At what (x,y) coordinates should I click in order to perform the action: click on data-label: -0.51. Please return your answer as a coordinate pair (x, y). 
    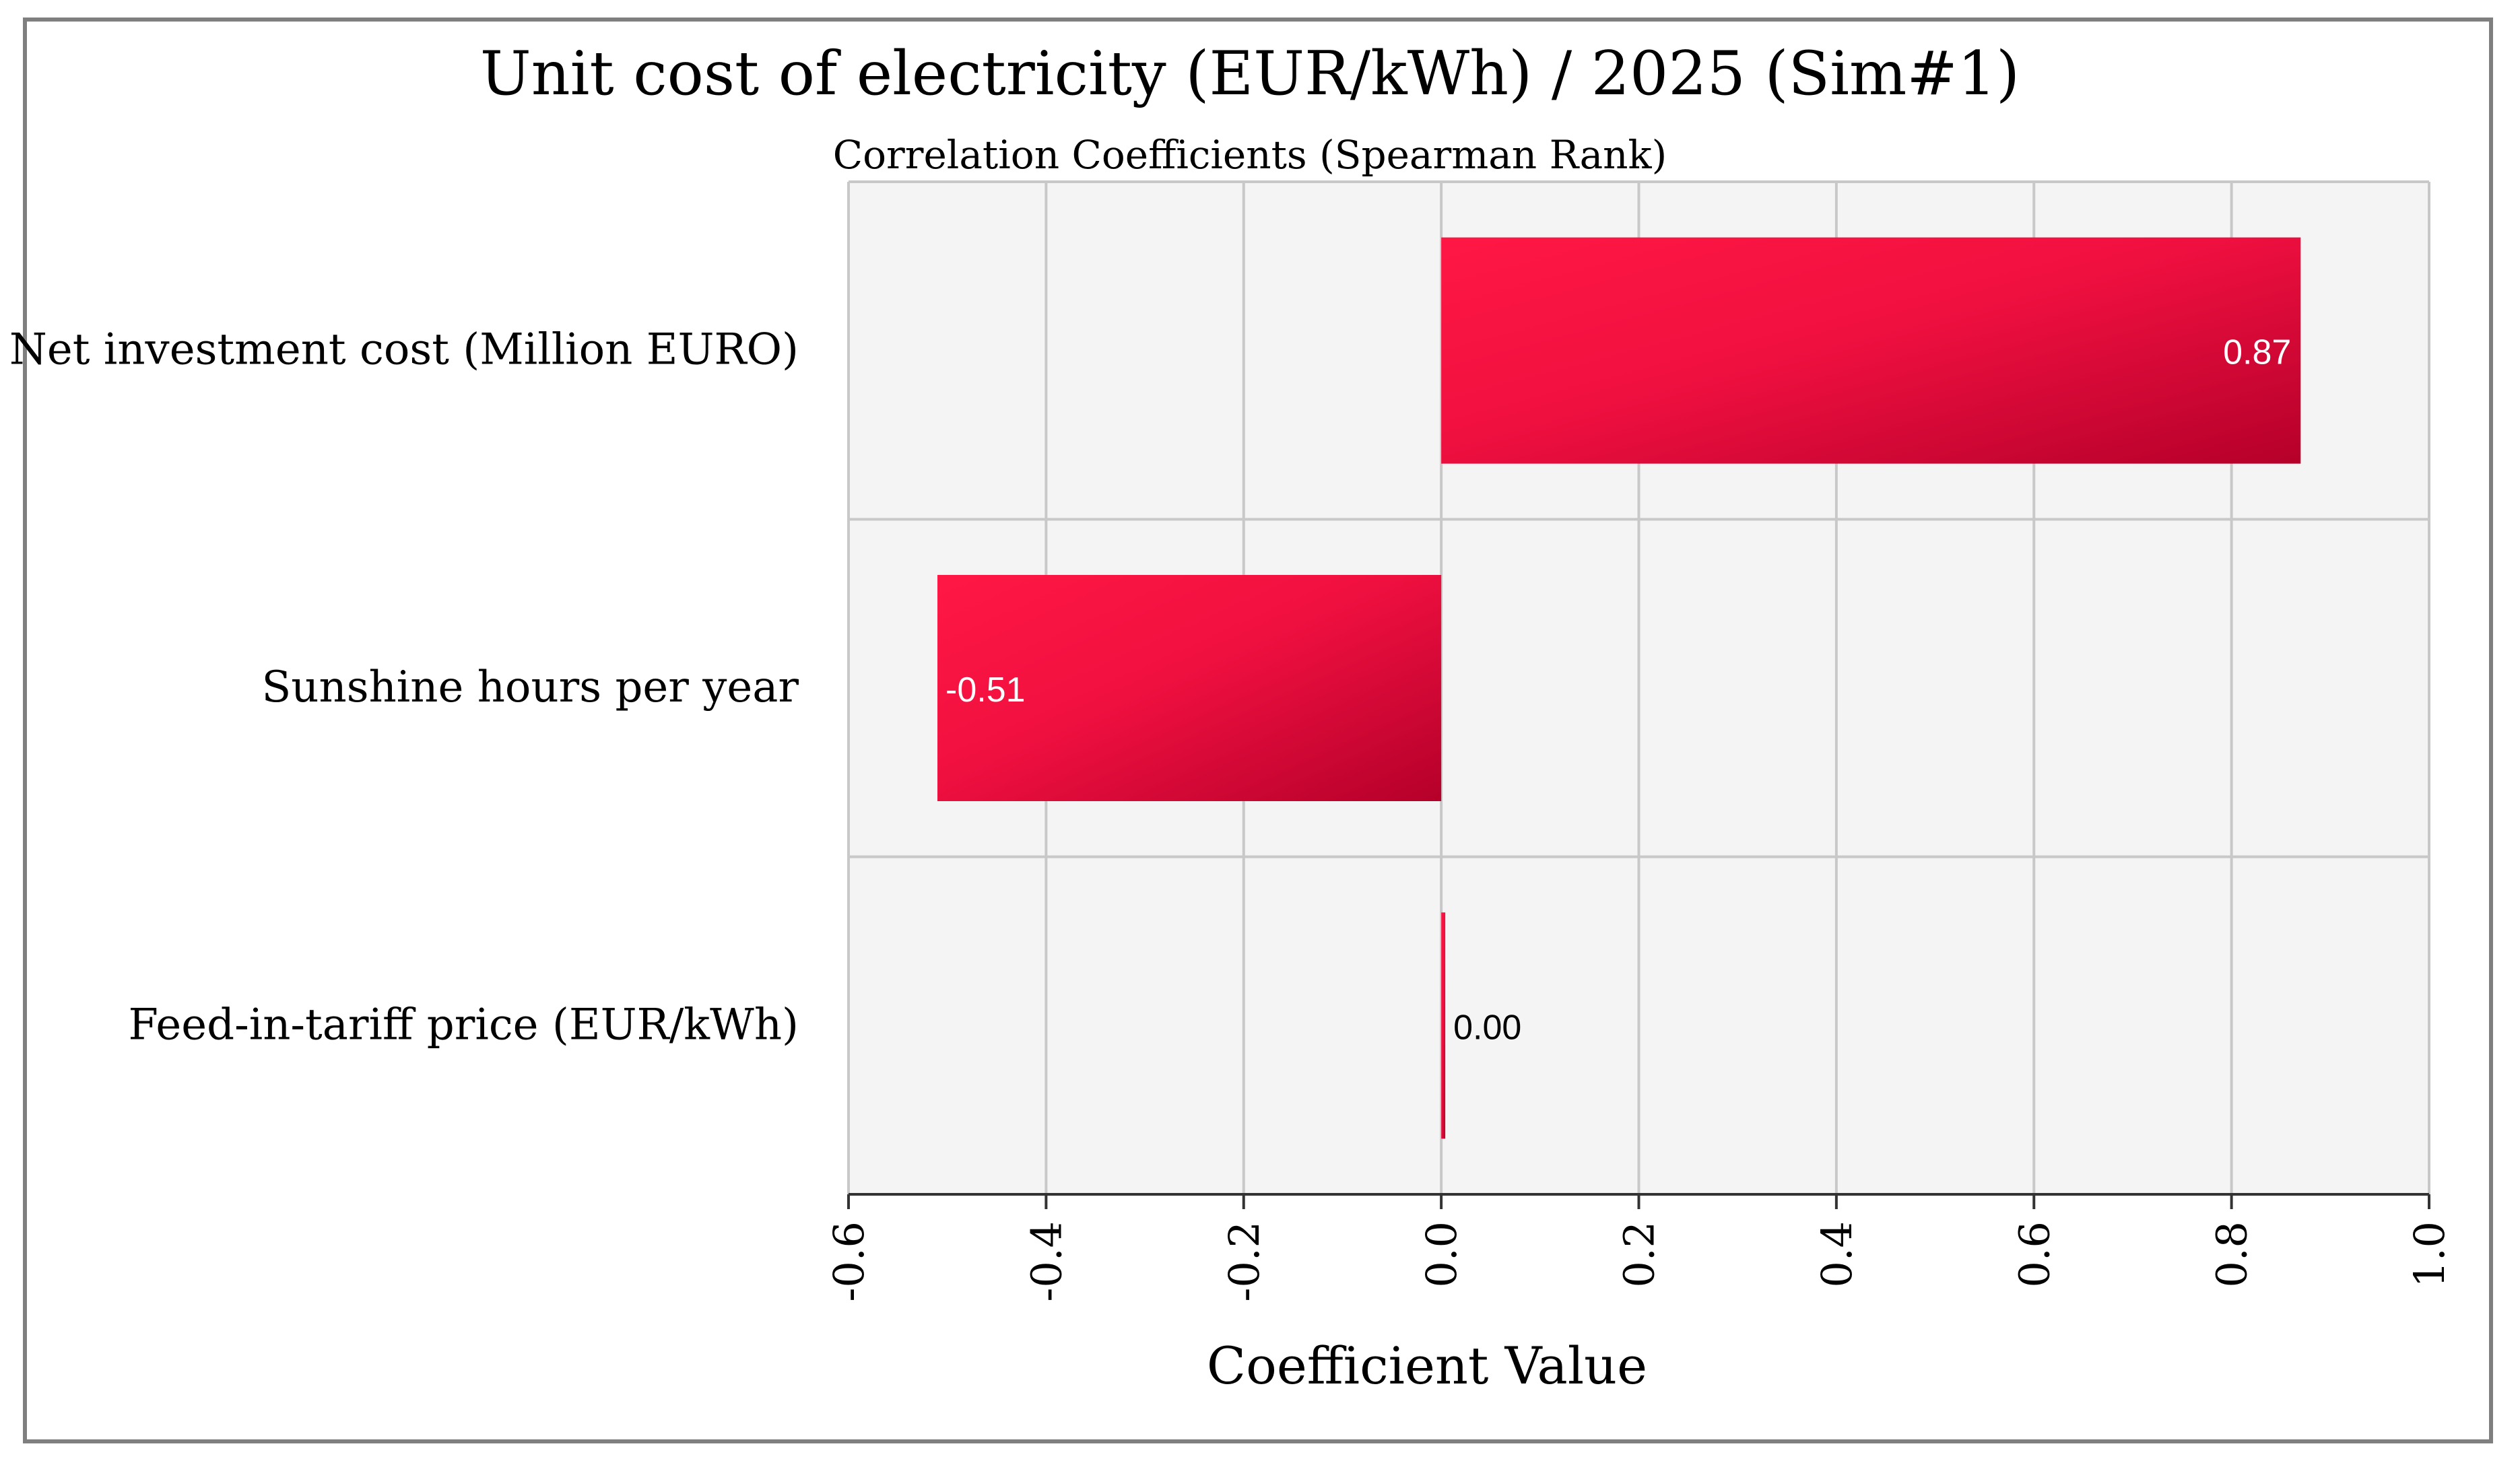
    Looking at the image, I should click on (986, 690).